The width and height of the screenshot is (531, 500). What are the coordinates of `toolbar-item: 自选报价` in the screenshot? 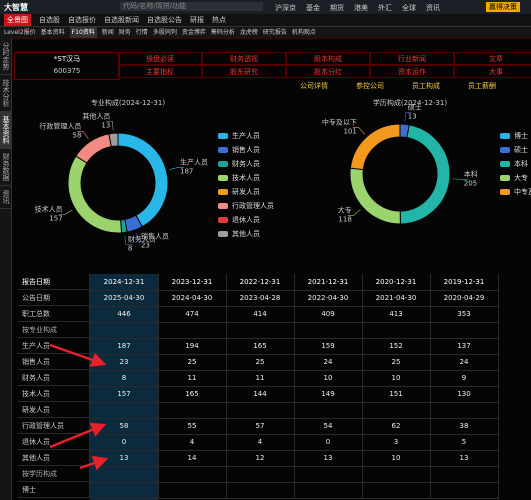 It's located at (82, 20).